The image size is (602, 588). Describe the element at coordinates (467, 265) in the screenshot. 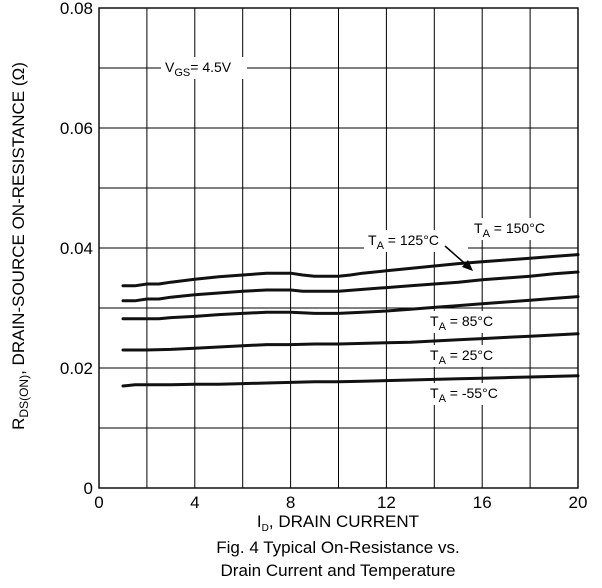

I see `annotation-arrowhead` at that location.